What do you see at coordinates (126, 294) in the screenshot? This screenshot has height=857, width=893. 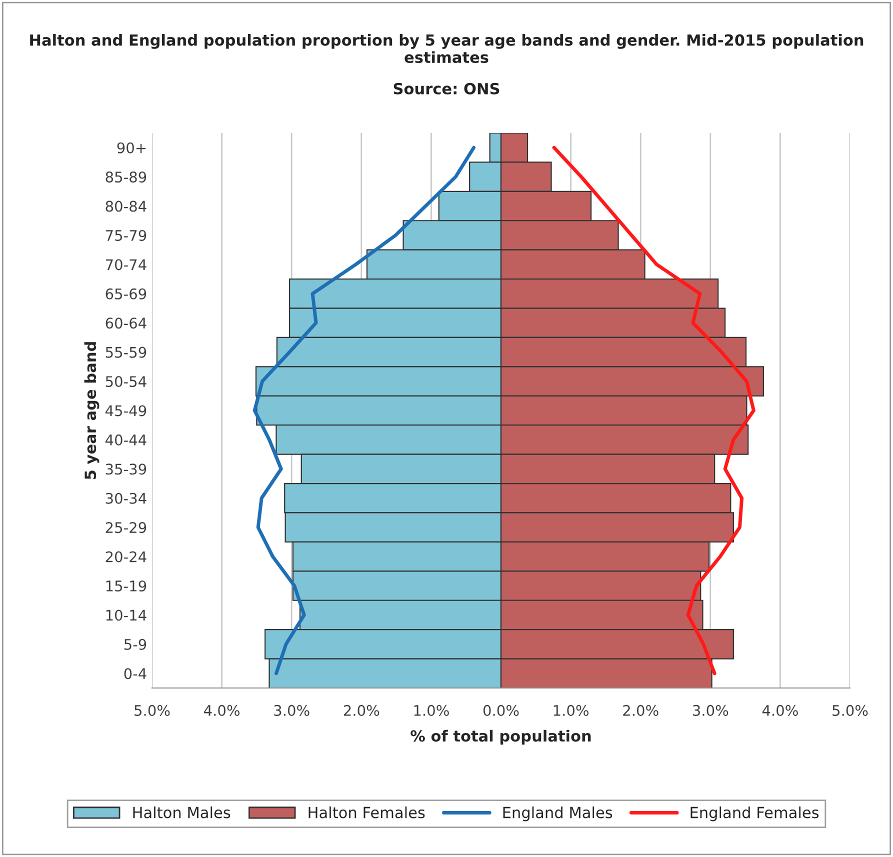 I see `y-tick-label: 65-69` at bounding box center [126, 294].